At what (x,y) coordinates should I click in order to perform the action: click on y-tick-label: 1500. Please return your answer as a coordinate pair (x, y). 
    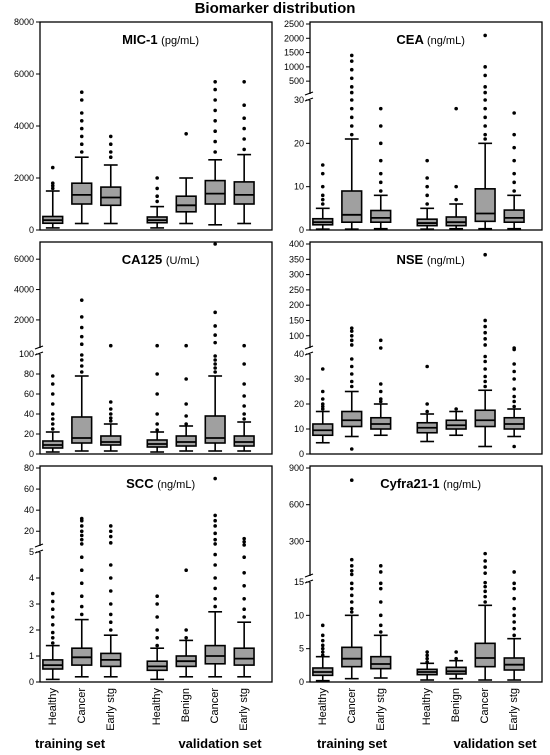
    Looking at the image, I should click on (294, 53).